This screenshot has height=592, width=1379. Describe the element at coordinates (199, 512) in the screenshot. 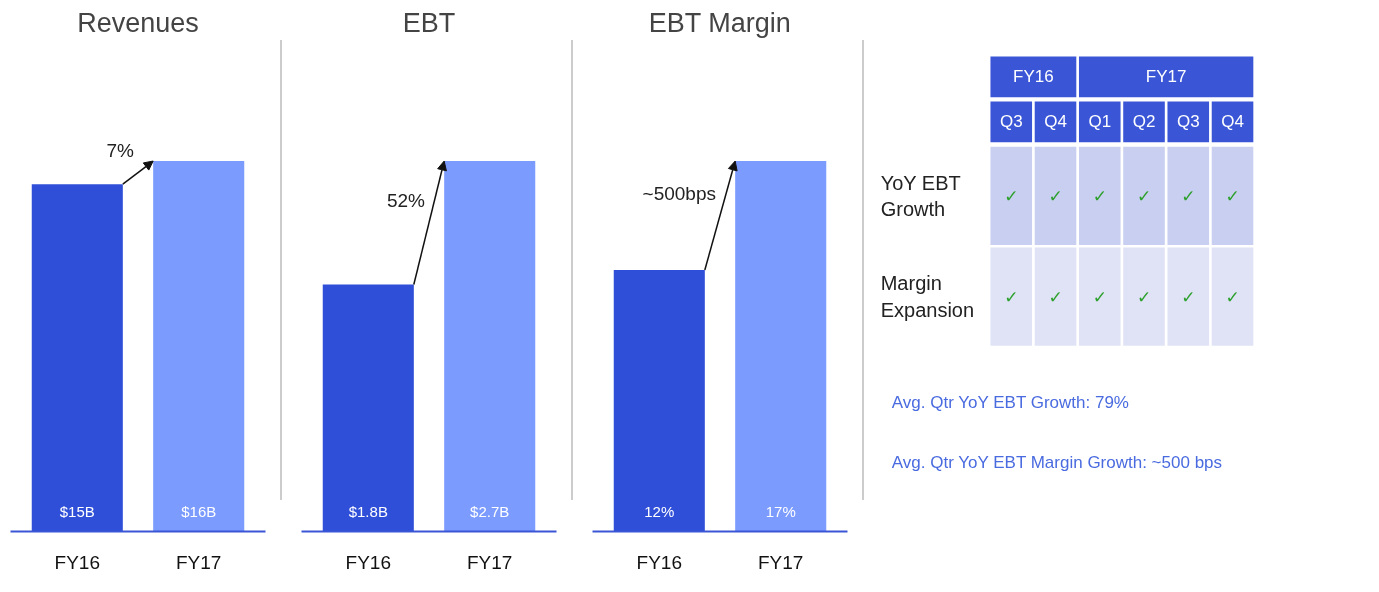

I see `data-label: $16B` at that location.